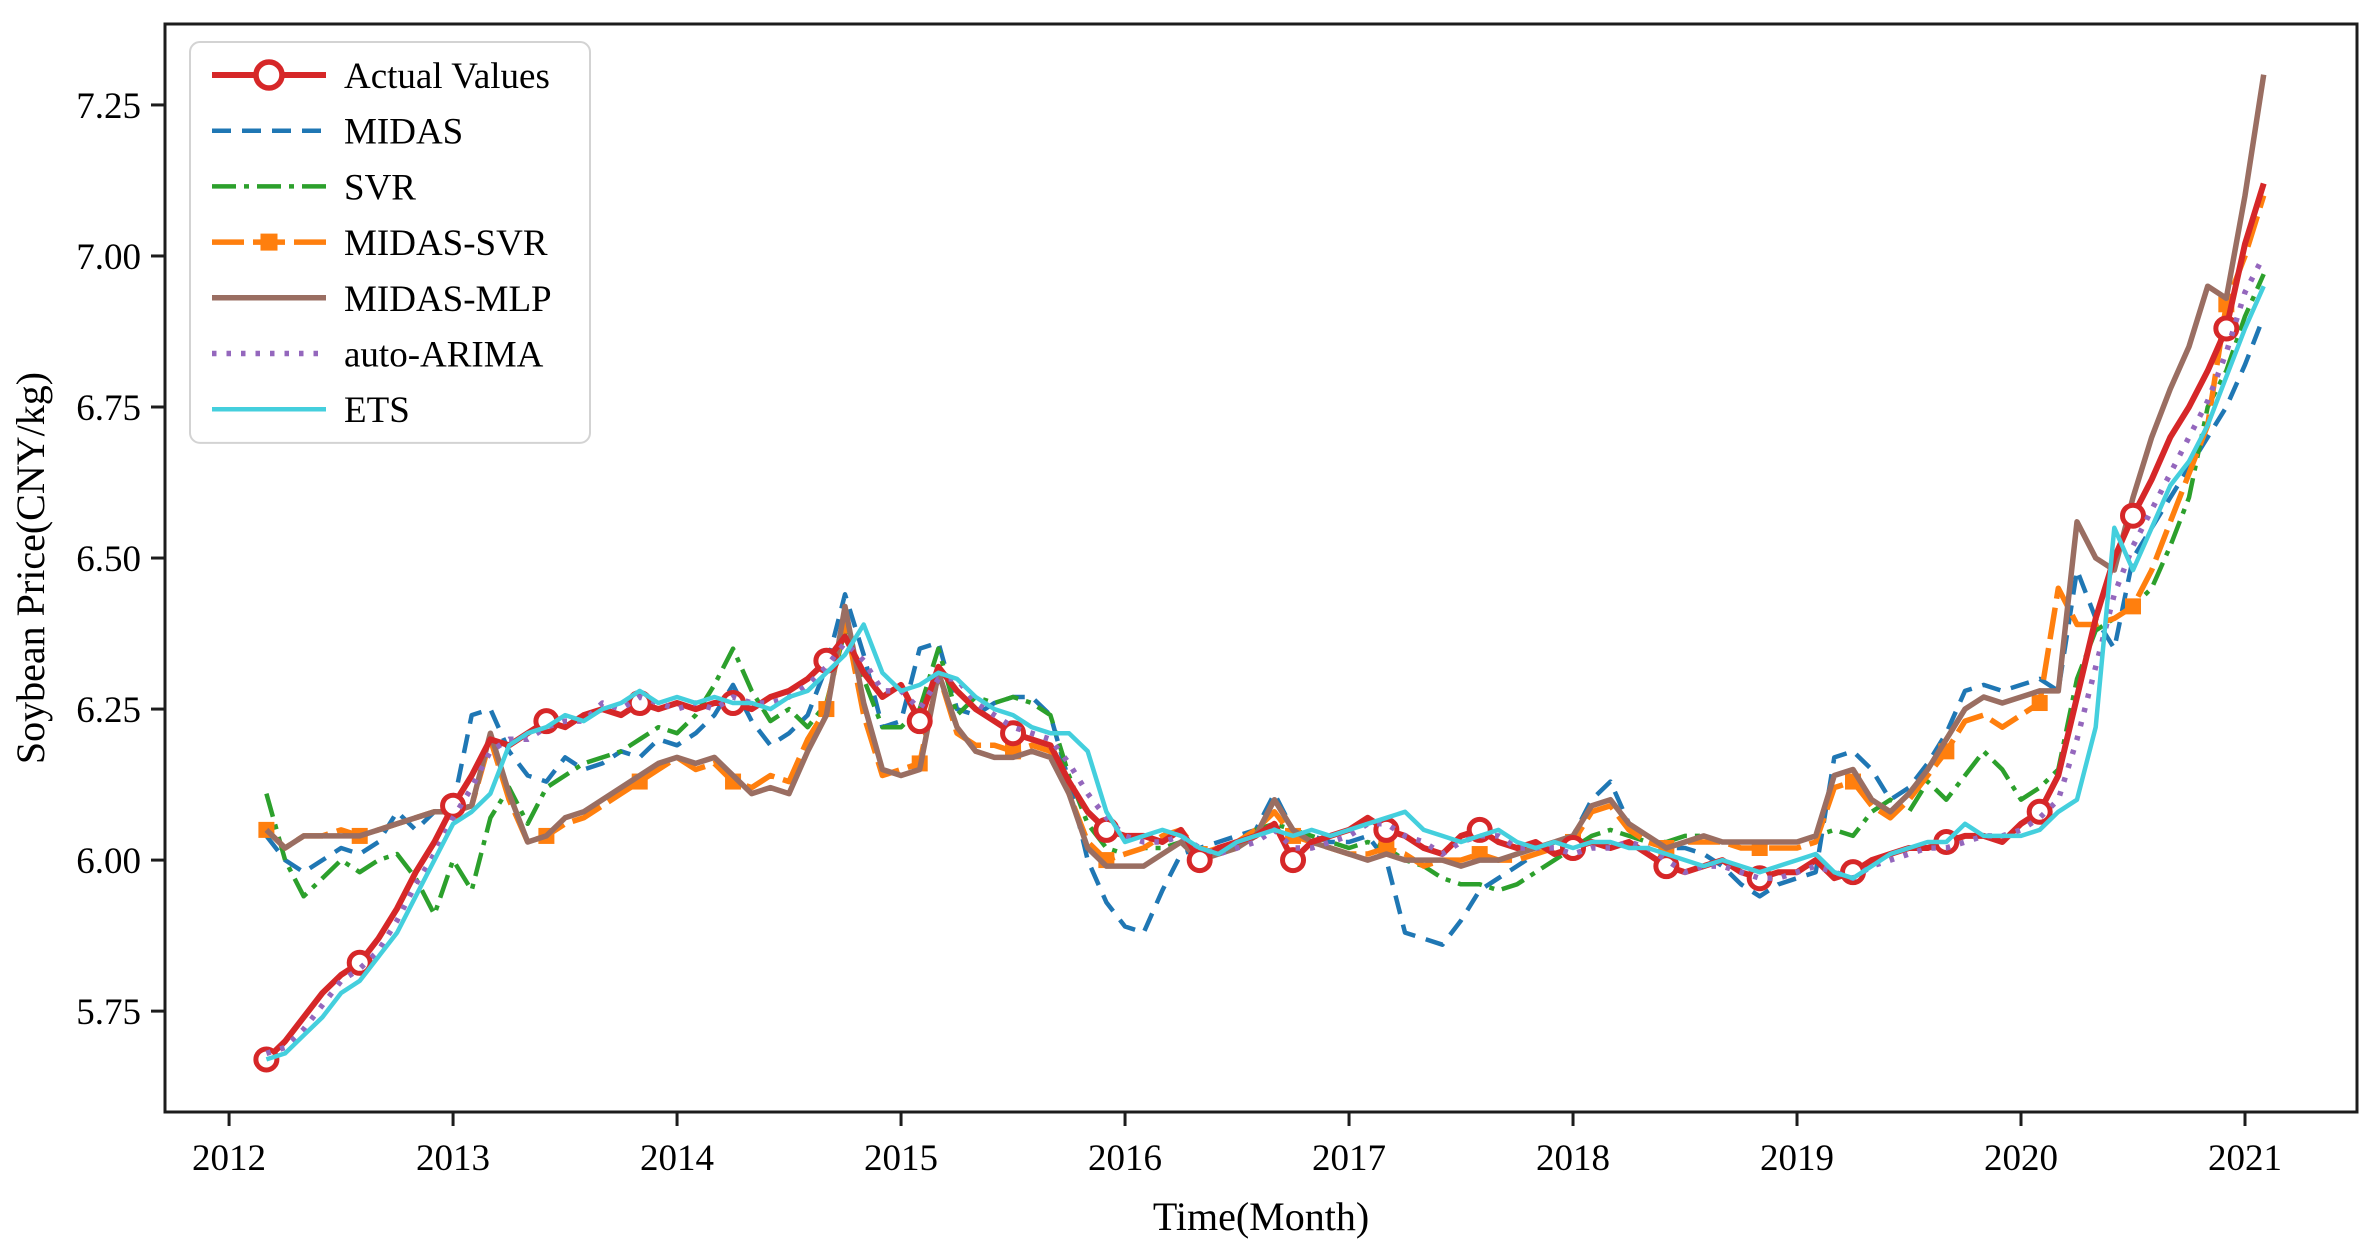 Image resolution: width=2370 pixels, height=1254 pixels. I want to click on legend-item-auto-arima: auto-ARIMA, so click(378, 354).